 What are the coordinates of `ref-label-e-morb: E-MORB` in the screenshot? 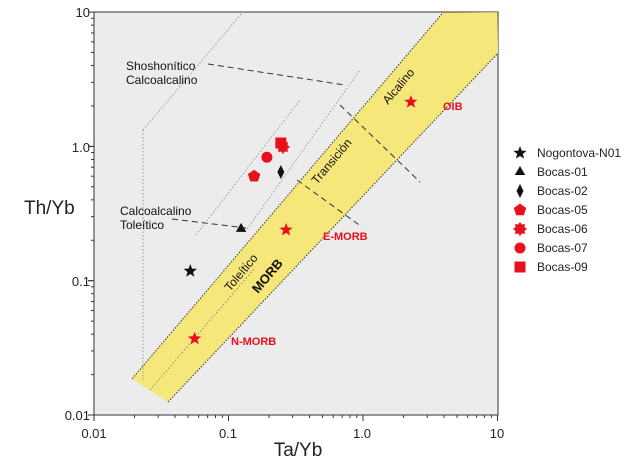 It's located at (345, 237).